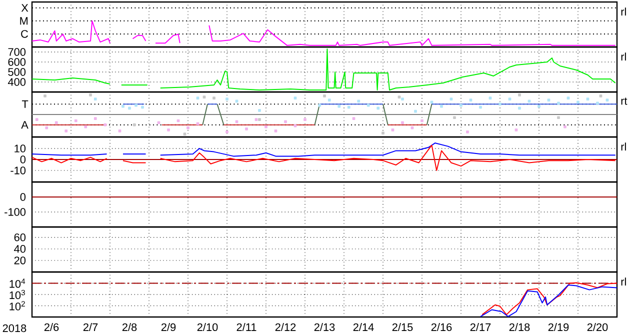 The image size is (633, 334). What do you see at coordinates (51, 327) in the screenshot?
I see `x-tick-label: 2/6` at bounding box center [51, 327].